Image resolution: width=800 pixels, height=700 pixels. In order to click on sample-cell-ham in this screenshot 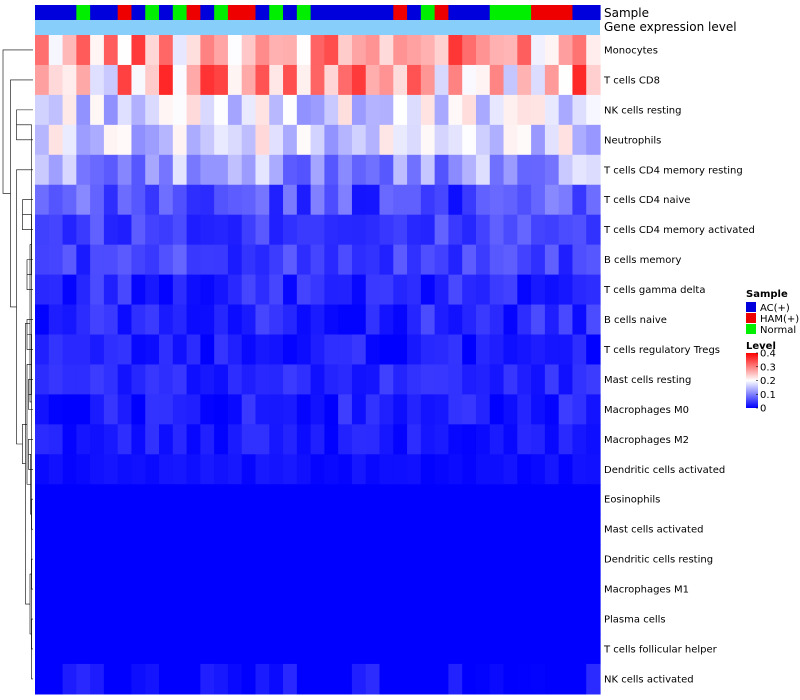, I will do `click(235, 12)`.